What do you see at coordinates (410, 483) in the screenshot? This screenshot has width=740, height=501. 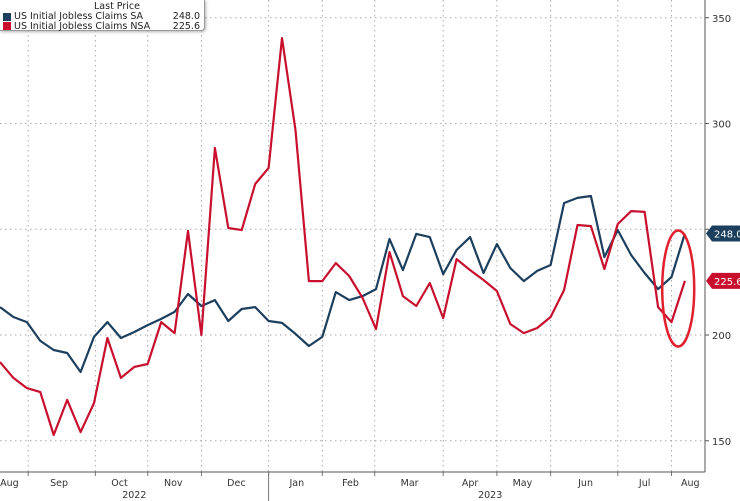 I see `x-tick-label: Mar` at bounding box center [410, 483].